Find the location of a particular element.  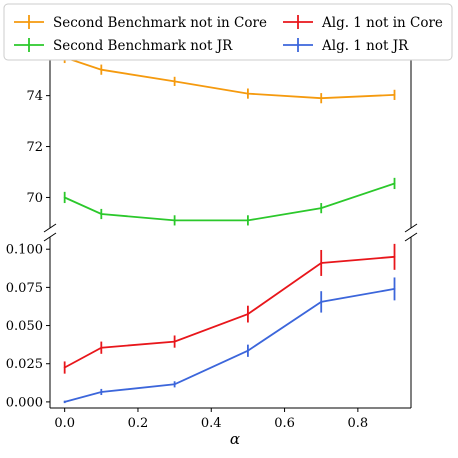

y-tick-label: 70 is located at coordinates (34, 198).